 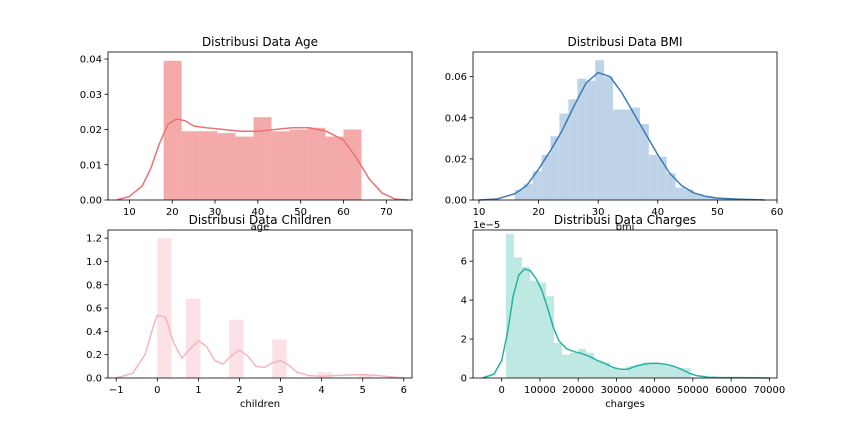 What do you see at coordinates (731, 390) in the screenshot?
I see `charges-x-tick-label: 60000` at bounding box center [731, 390].